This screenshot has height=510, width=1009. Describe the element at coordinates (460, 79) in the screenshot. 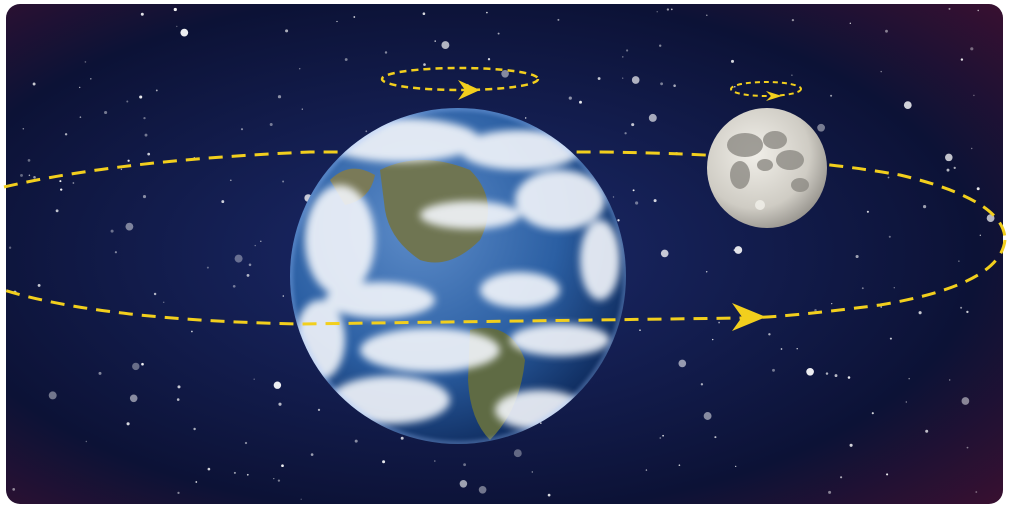

I see `earth-rotation-path` at that location.